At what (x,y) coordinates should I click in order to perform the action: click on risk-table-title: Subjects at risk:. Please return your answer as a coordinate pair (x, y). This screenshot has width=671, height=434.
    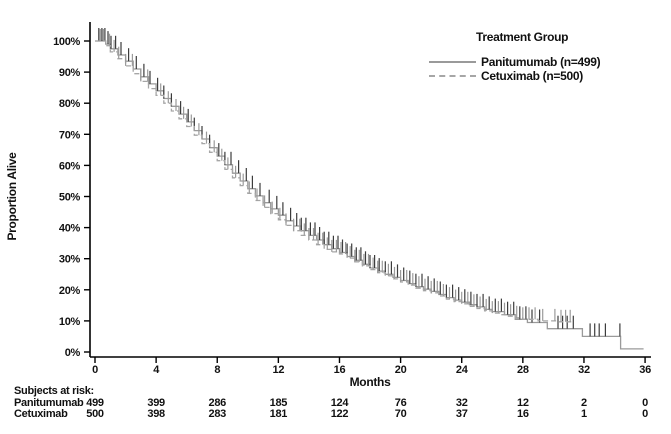
    Looking at the image, I should click on (54, 391).